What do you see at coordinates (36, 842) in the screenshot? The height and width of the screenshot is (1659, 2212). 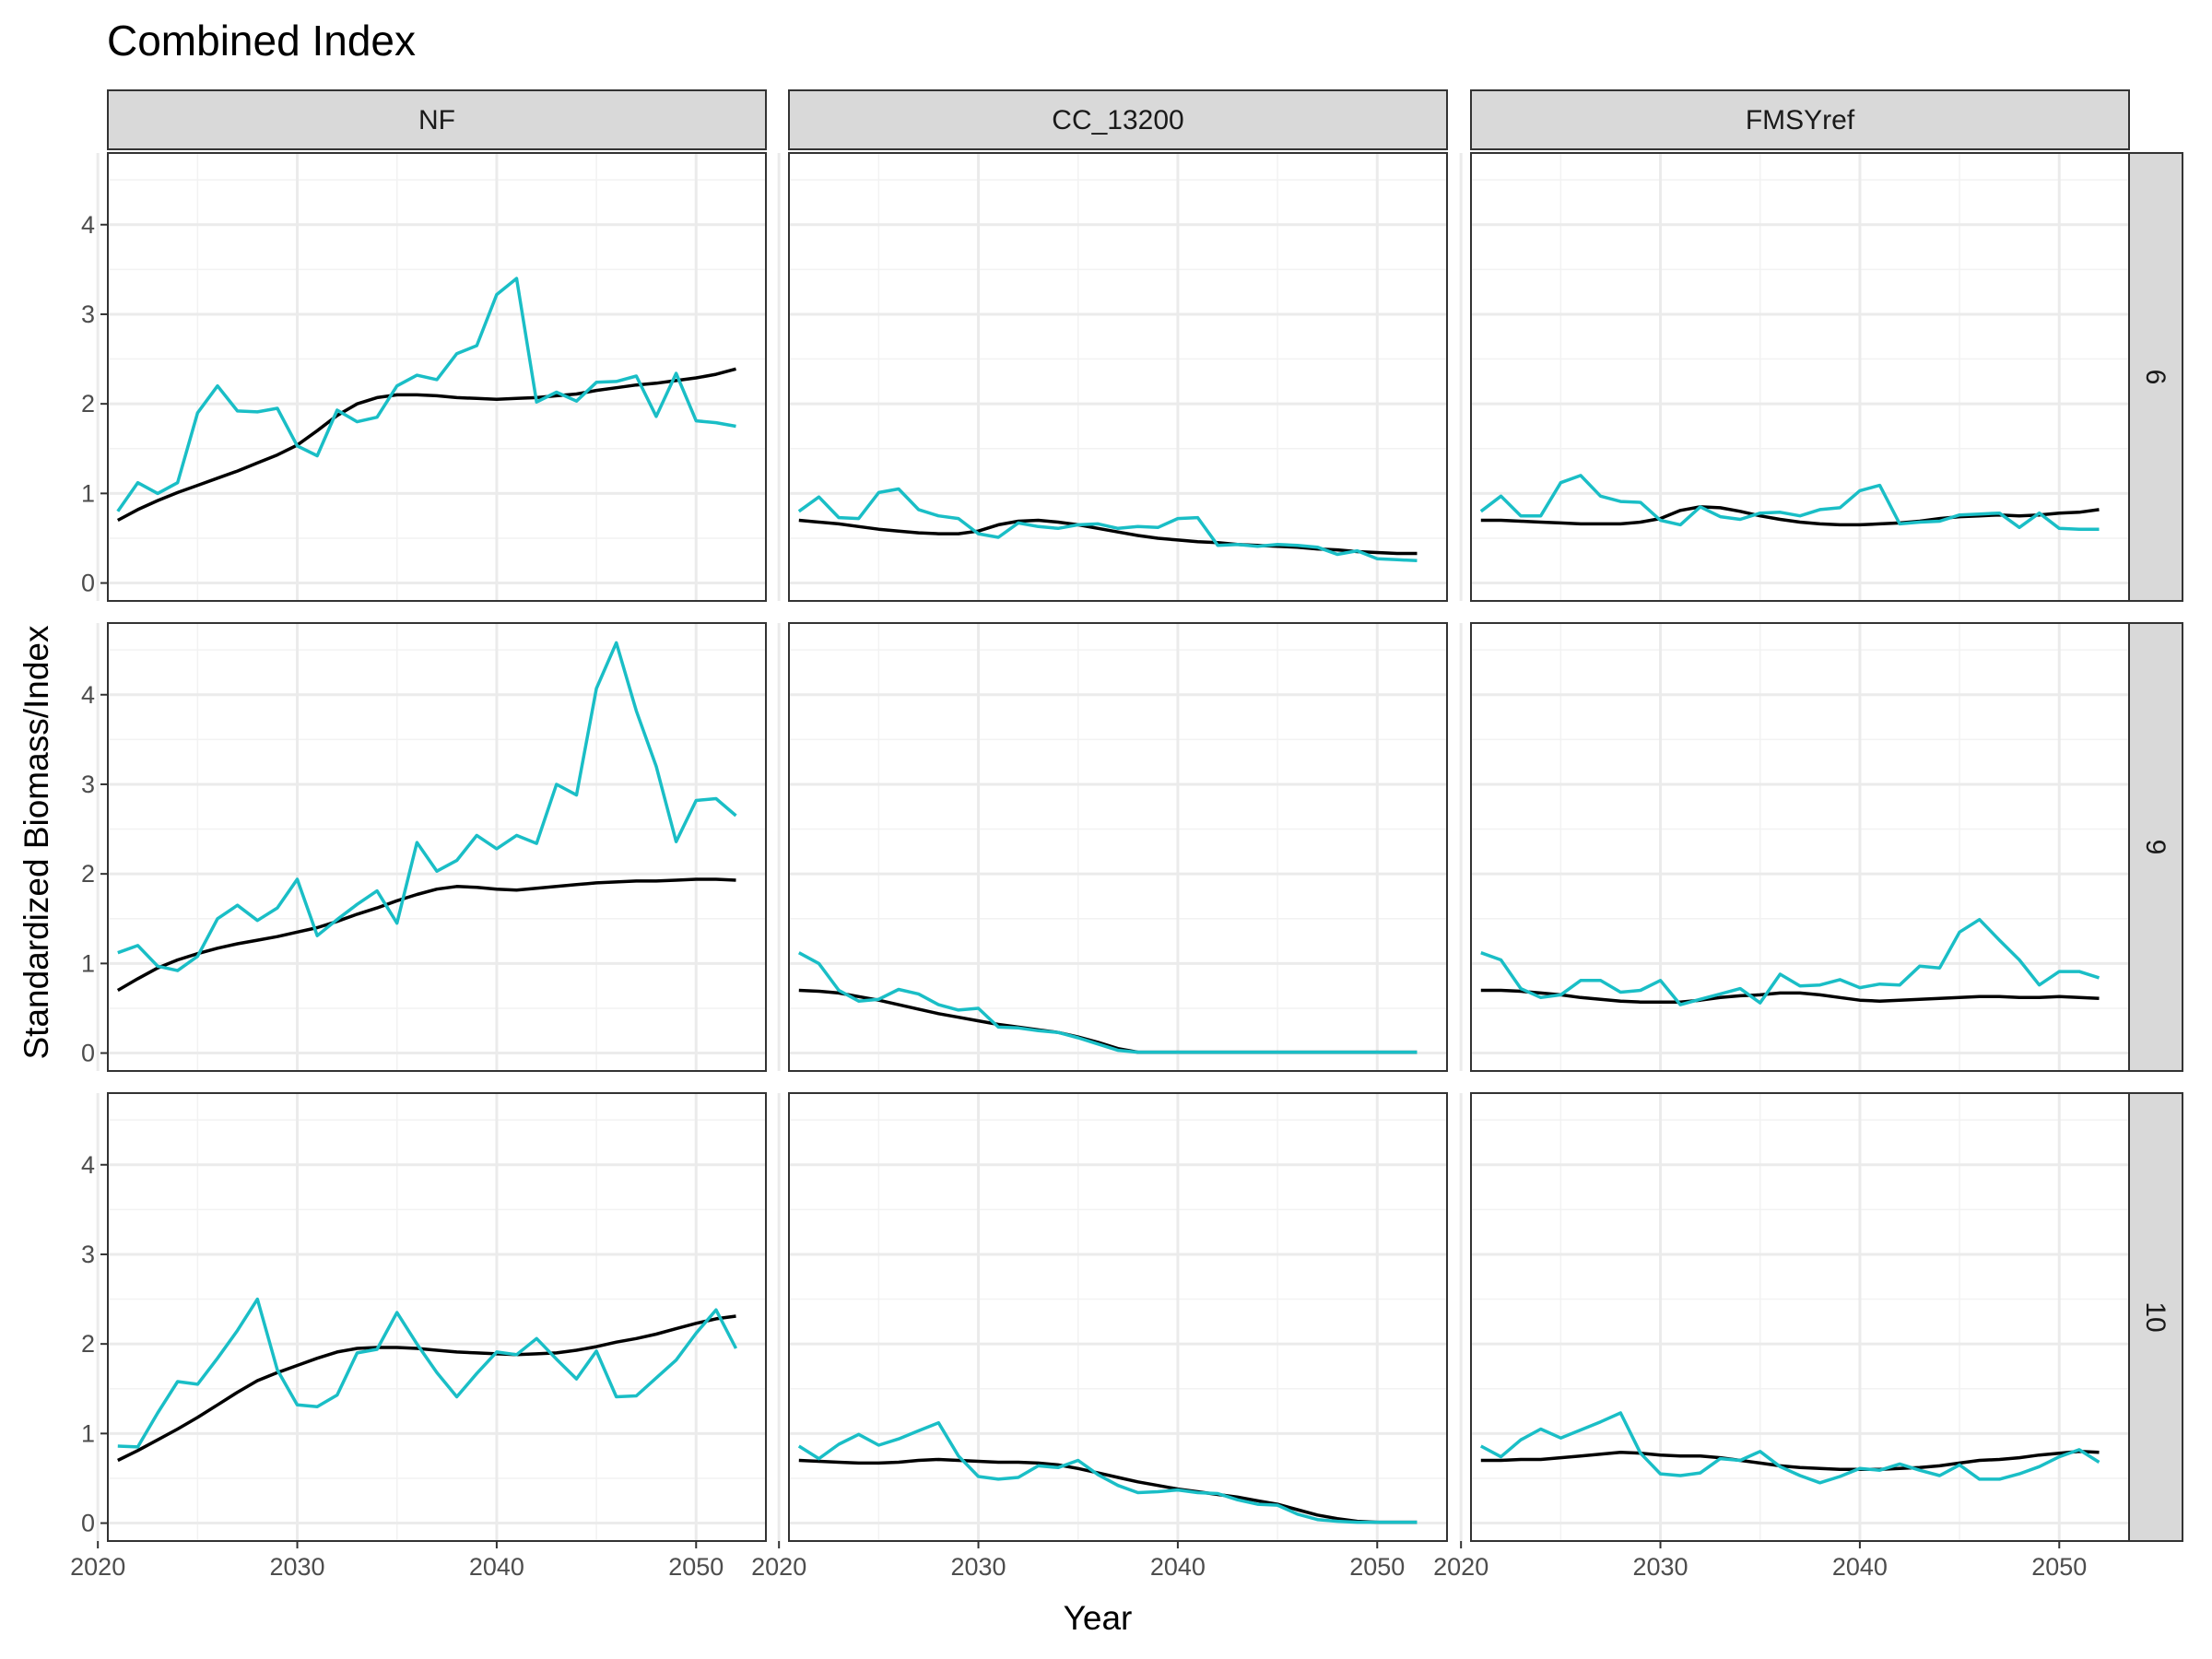 I see `y-axis-label: Standardized Biomass/Index` at bounding box center [36, 842].